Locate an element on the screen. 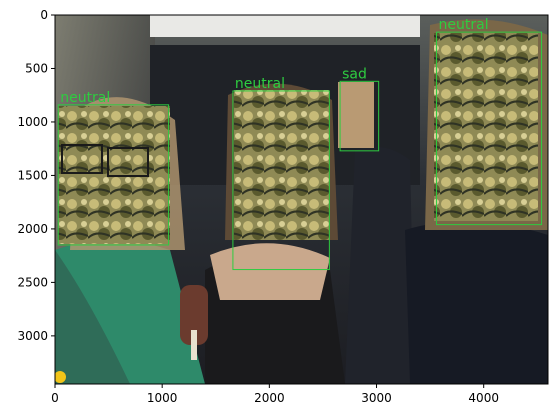  y-tick-label: 2000 is located at coordinates (32, 229).